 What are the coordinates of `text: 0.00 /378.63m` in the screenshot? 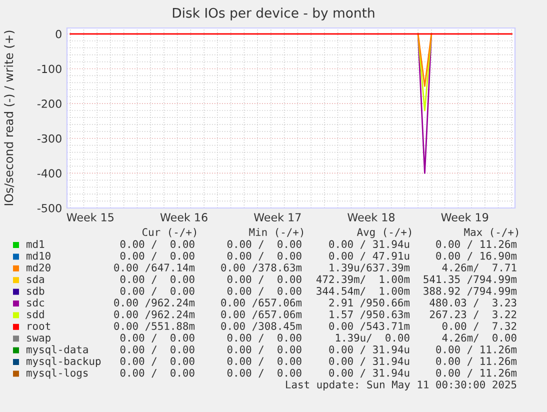 It's located at (261, 268).